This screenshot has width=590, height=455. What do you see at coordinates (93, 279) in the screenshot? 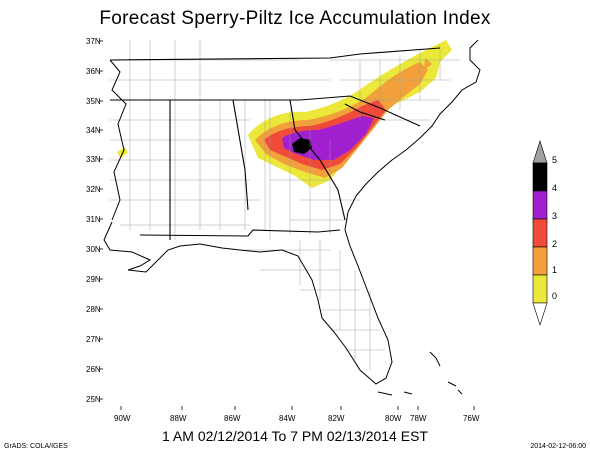
I see `lat-label-29n: 29N` at bounding box center [93, 279].